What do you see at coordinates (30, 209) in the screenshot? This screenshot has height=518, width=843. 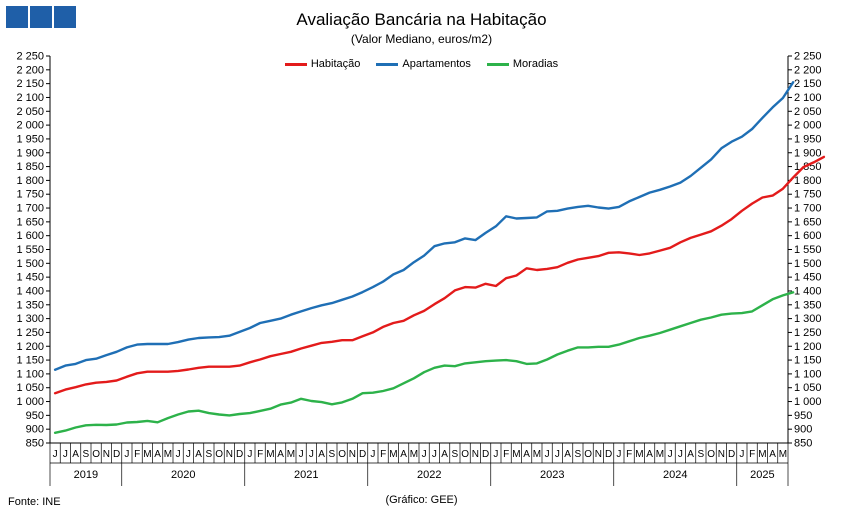 I see `y-tick-label-left: 1 700` at bounding box center [30, 209].